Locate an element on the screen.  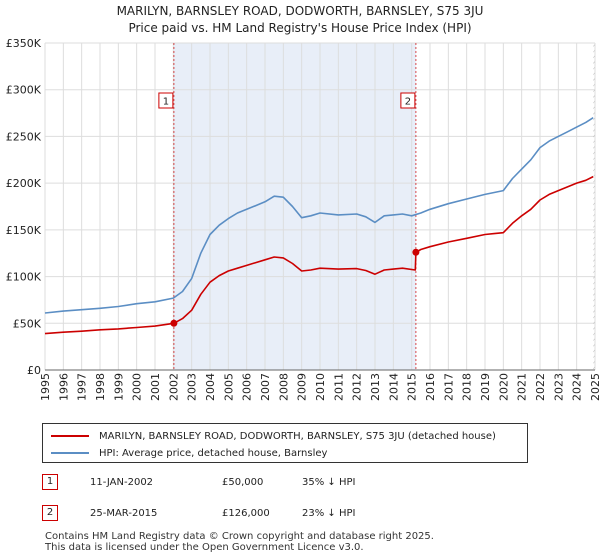
x-tick-label: 2013 is located at coordinates (375, 387).